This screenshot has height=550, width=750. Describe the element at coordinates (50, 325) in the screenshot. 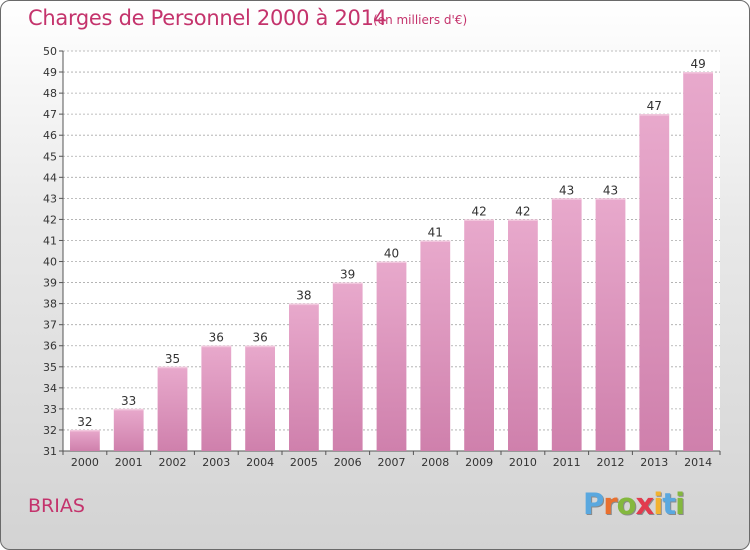

I see `y-tick-label: 37` at that location.